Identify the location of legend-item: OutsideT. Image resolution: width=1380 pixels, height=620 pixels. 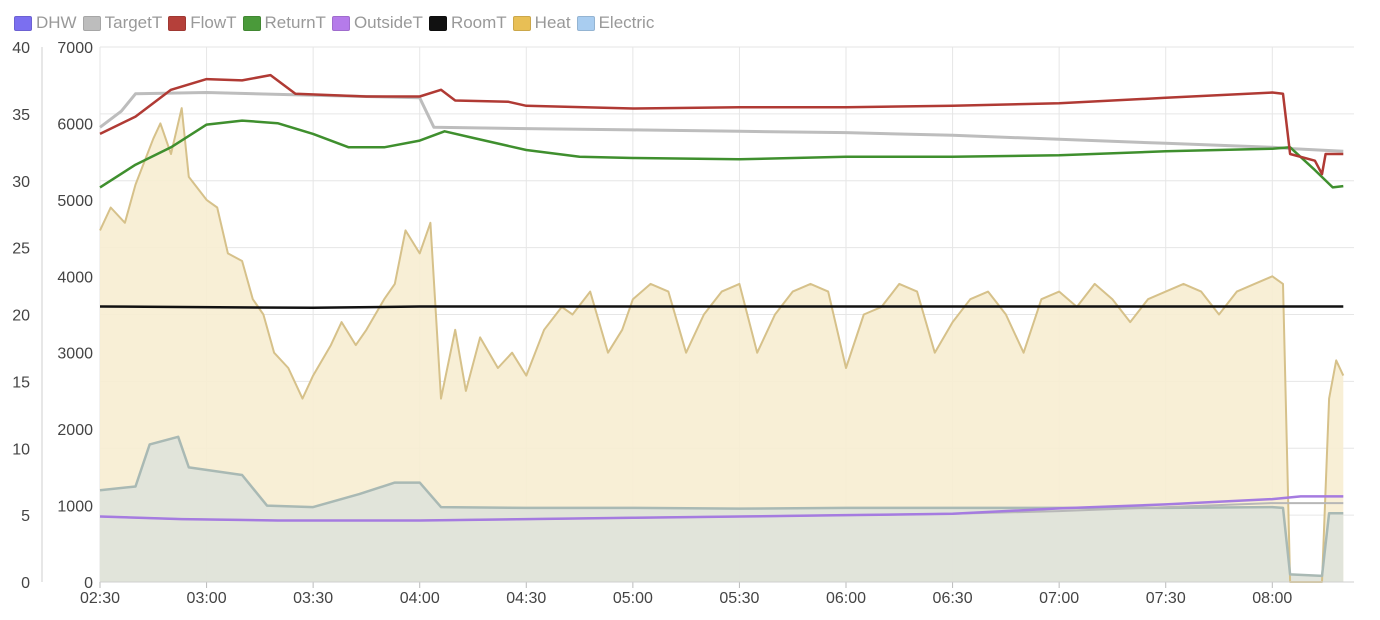
(377, 23).